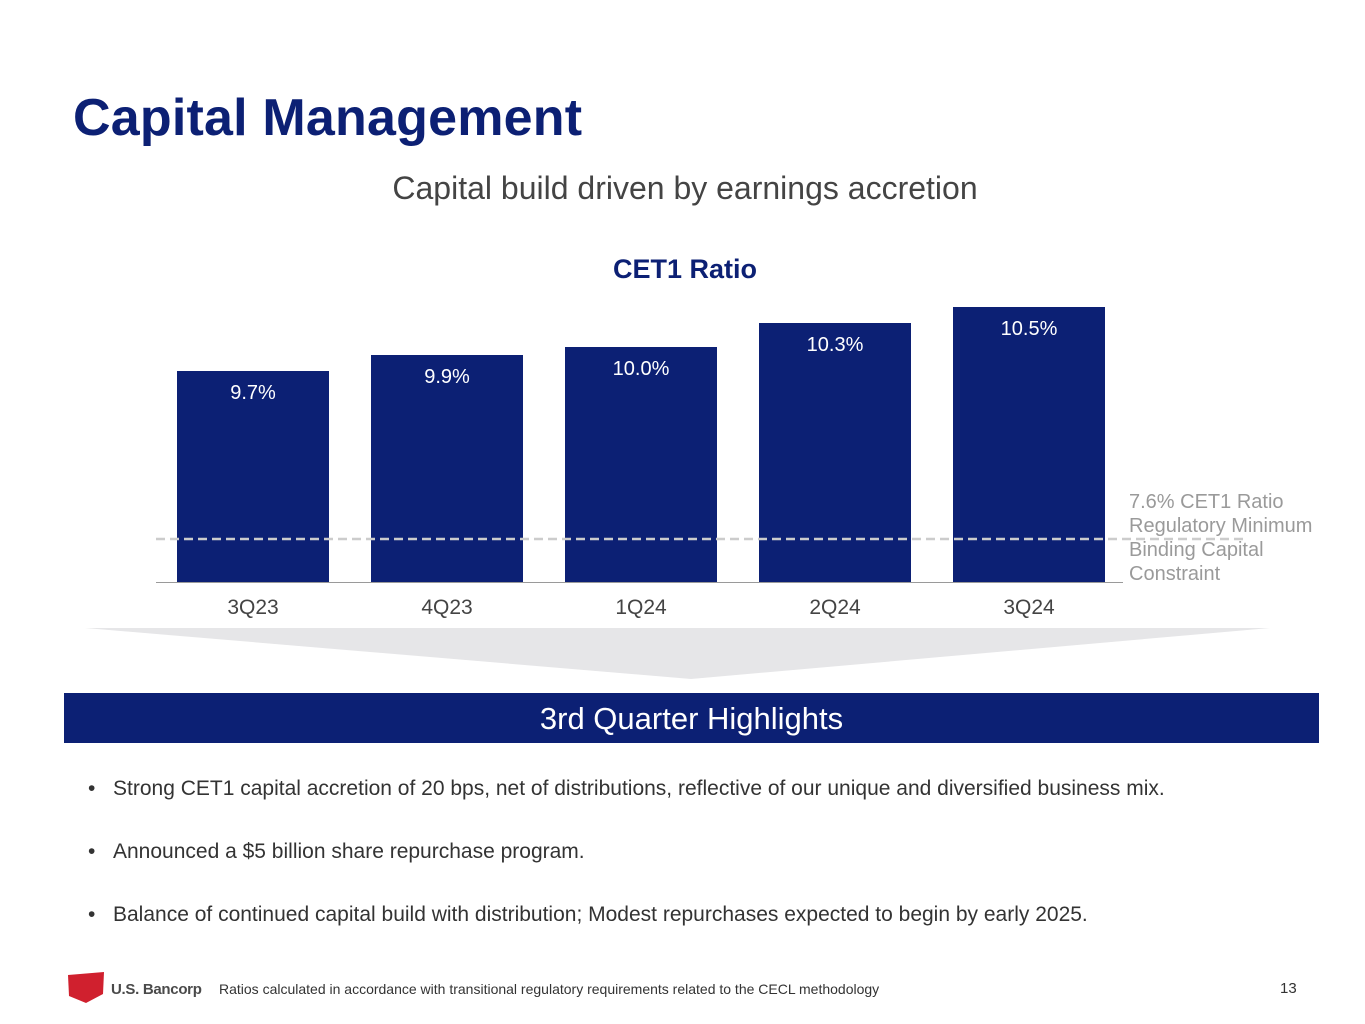 The width and height of the screenshot is (1365, 1024). I want to click on x-tick-label: 3Q23, so click(252, 607).